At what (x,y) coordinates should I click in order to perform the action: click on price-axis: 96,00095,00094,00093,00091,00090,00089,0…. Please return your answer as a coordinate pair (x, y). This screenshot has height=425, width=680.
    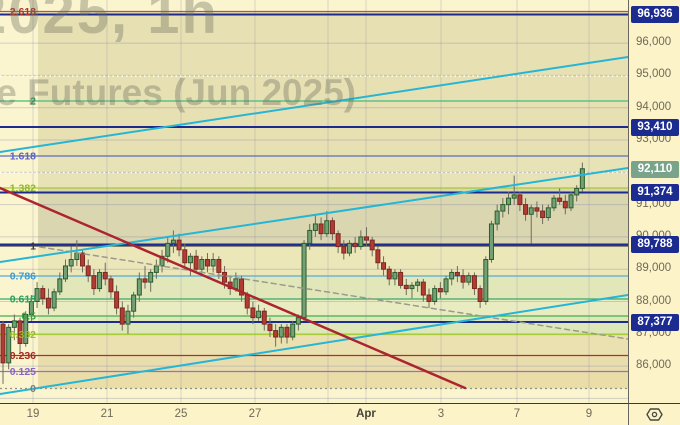
    Looking at the image, I should click on (654, 201).